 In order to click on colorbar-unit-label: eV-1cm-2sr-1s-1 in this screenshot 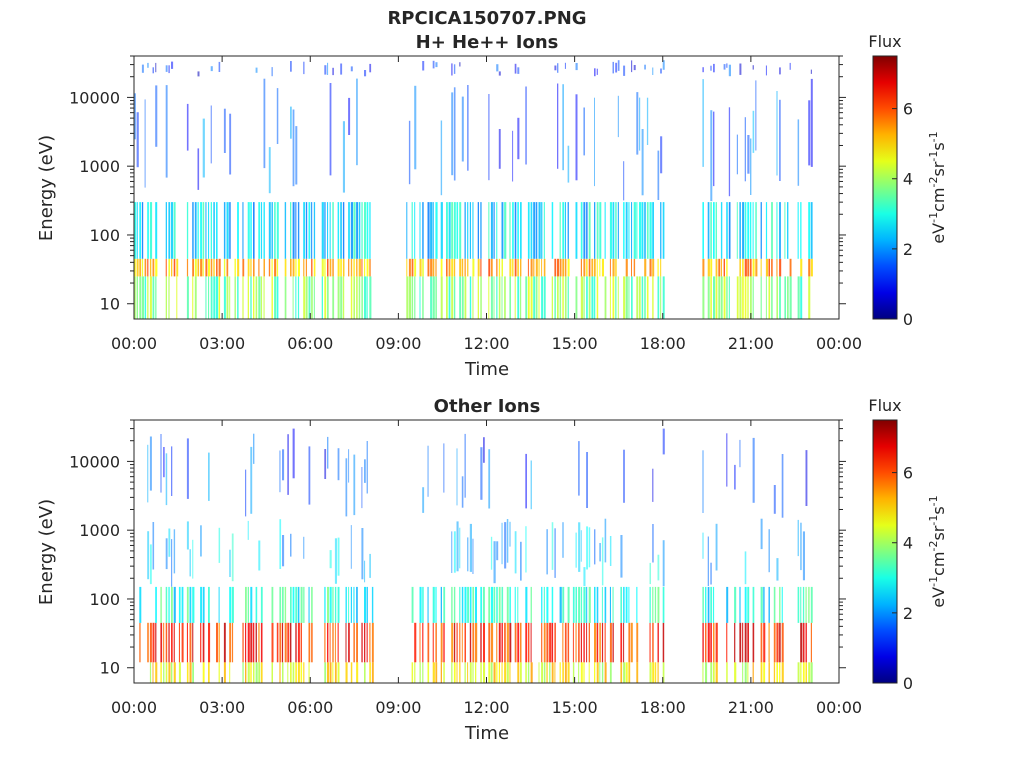, I will do `click(937, 187)`.